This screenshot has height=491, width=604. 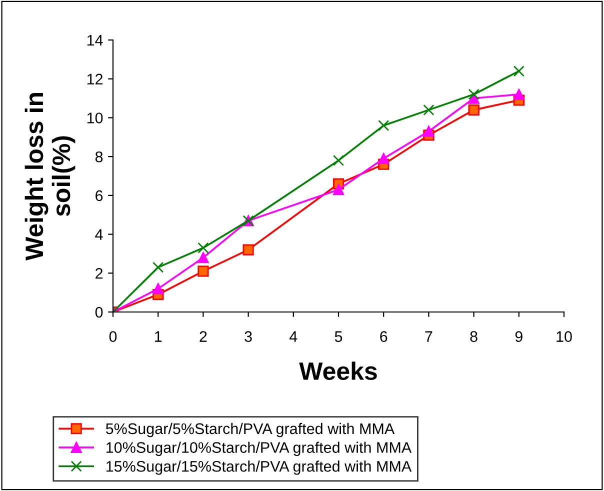 What do you see at coordinates (99, 196) in the screenshot?
I see `y-tick-label: 6` at bounding box center [99, 196].